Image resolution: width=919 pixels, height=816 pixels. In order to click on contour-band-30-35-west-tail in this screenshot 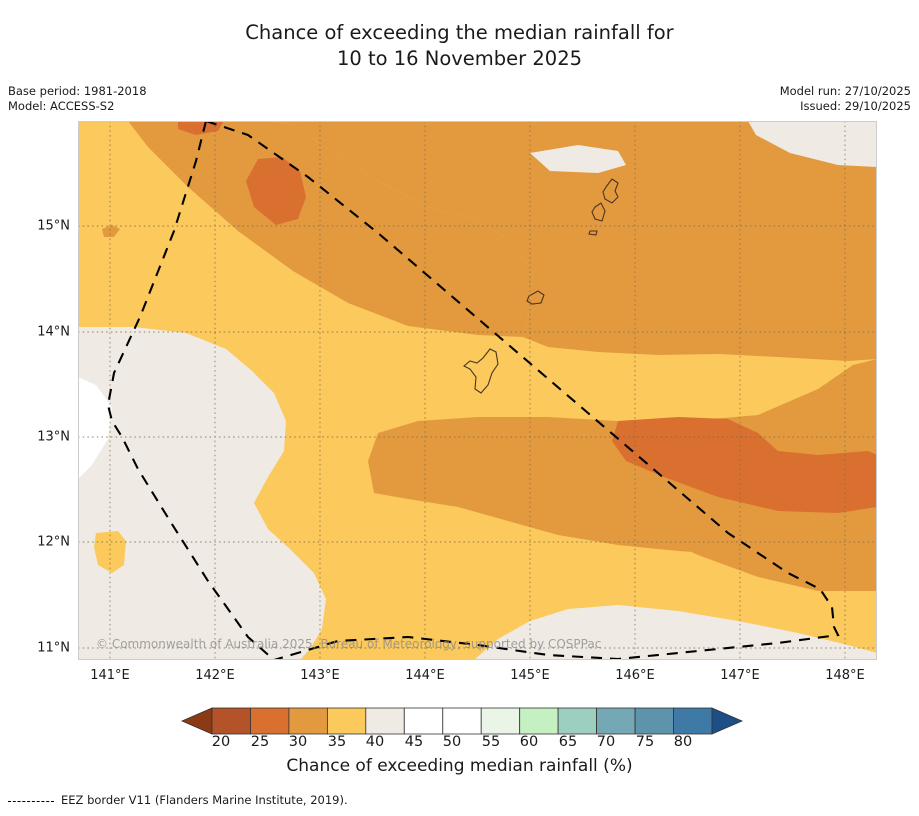, I will do `click(330, 229)`.